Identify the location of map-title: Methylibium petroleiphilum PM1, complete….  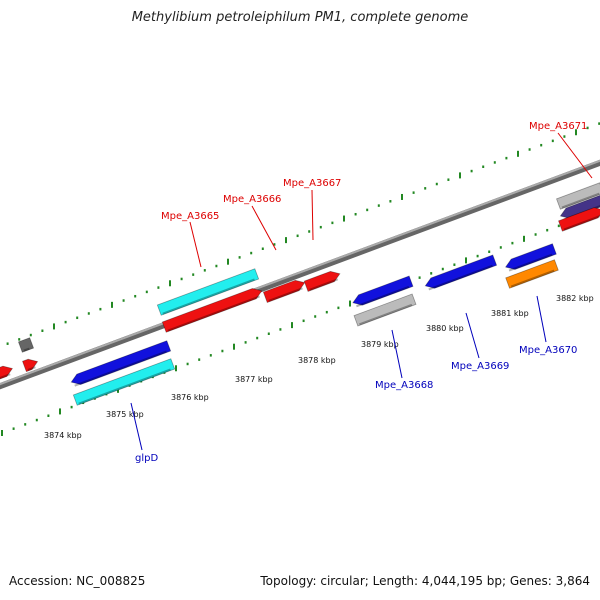
(300, 17).